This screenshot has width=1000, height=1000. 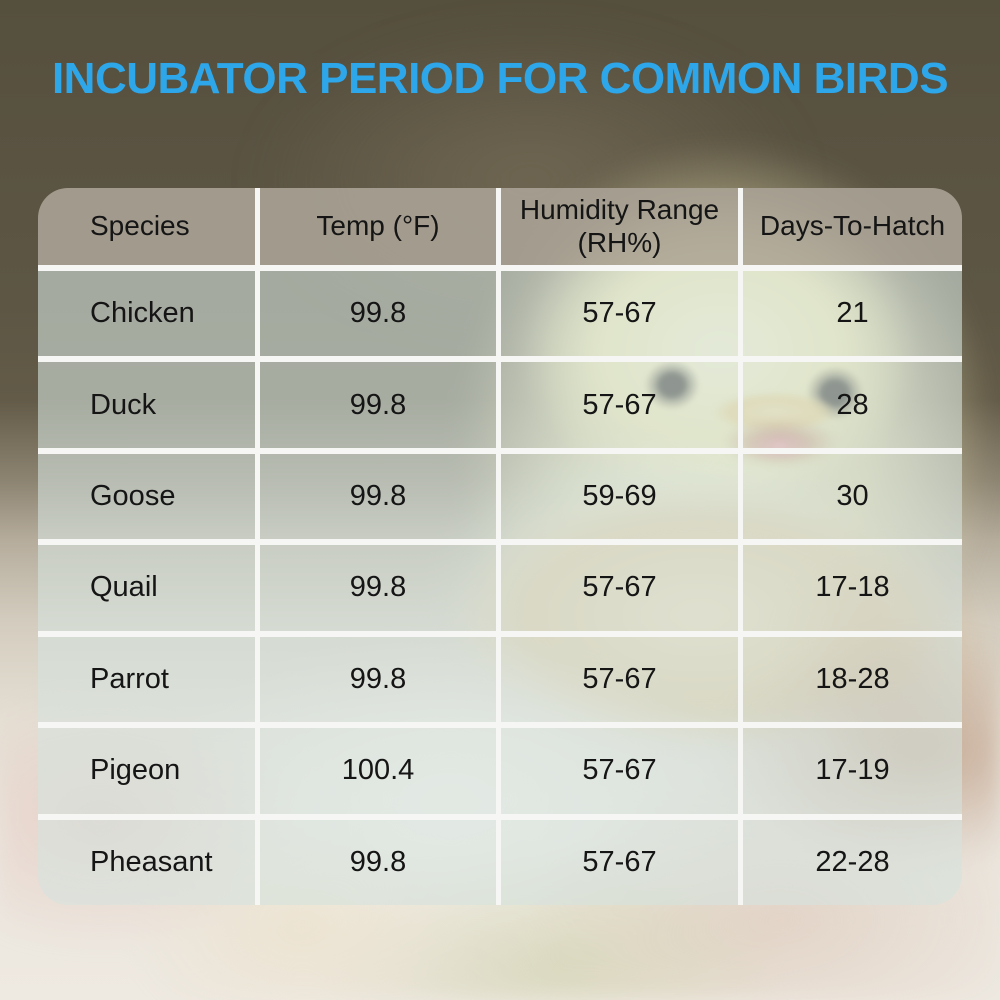 What do you see at coordinates (149, 496) in the screenshot?
I see `cell-species: Goose` at bounding box center [149, 496].